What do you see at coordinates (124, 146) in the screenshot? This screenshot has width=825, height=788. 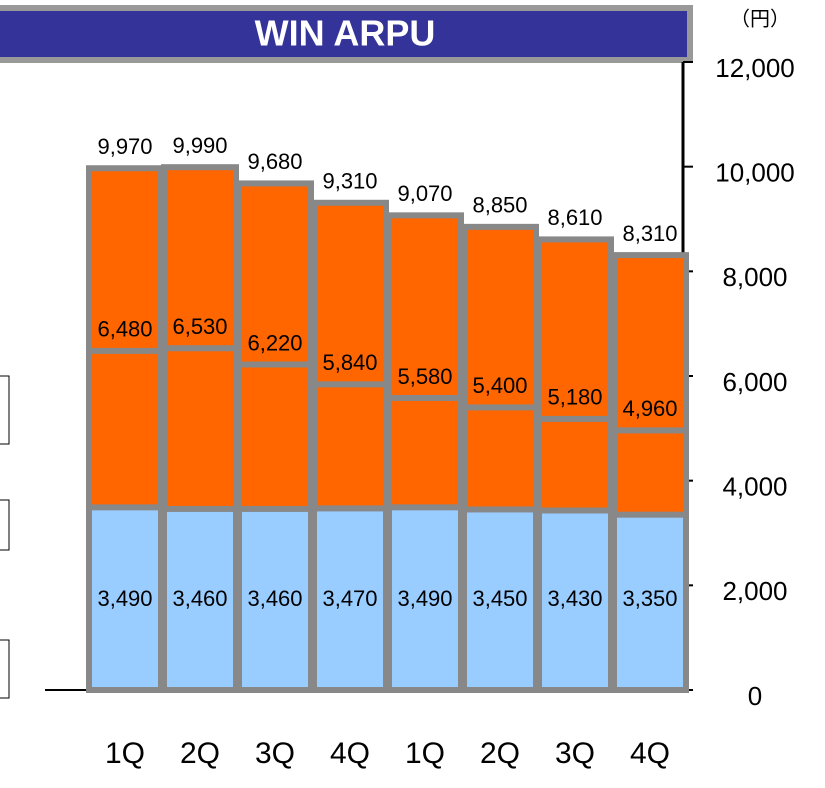 I see `data-label: 9,970` at bounding box center [124, 146].